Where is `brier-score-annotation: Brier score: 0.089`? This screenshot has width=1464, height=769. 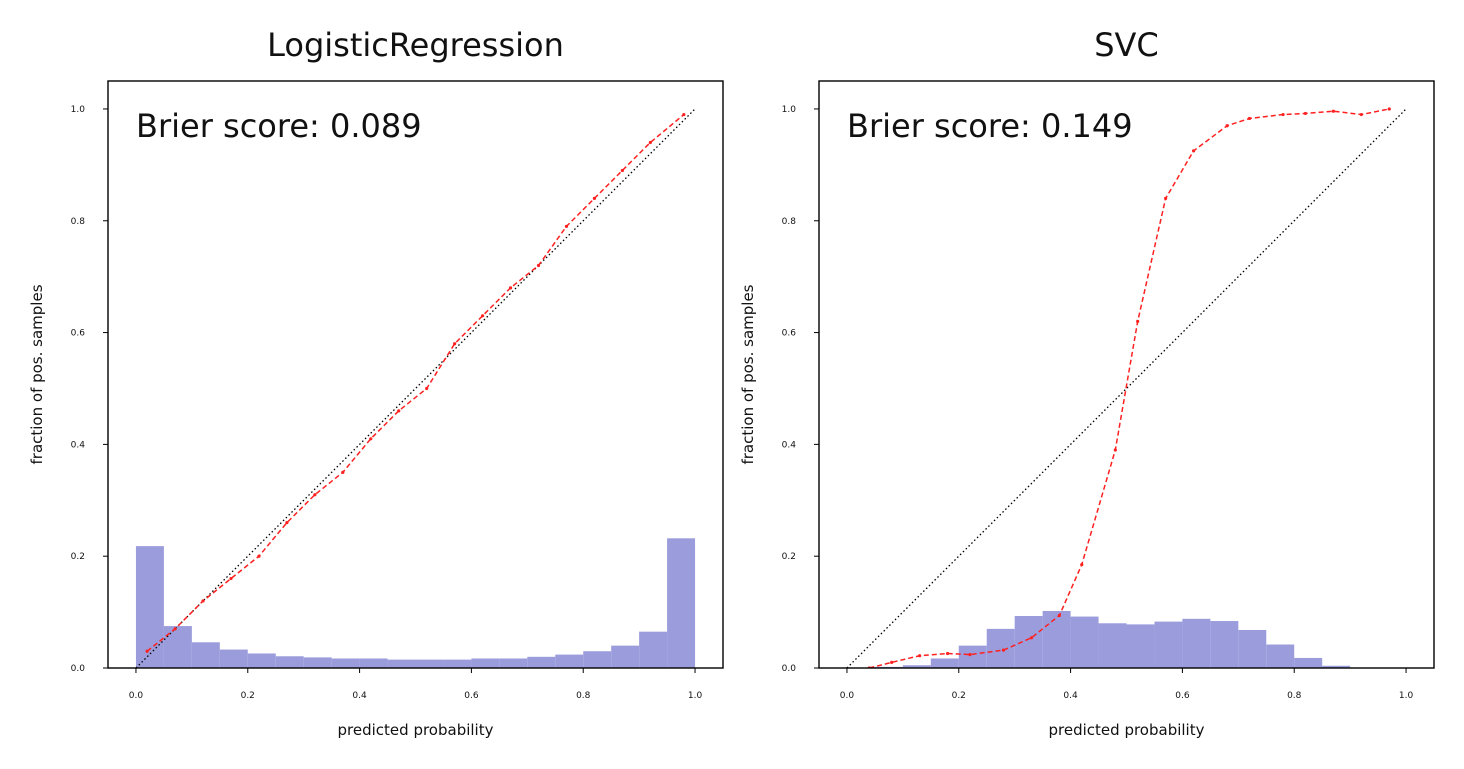
brier-score-annotation: Brier score: 0.089 is located at coordinates (279, 126).